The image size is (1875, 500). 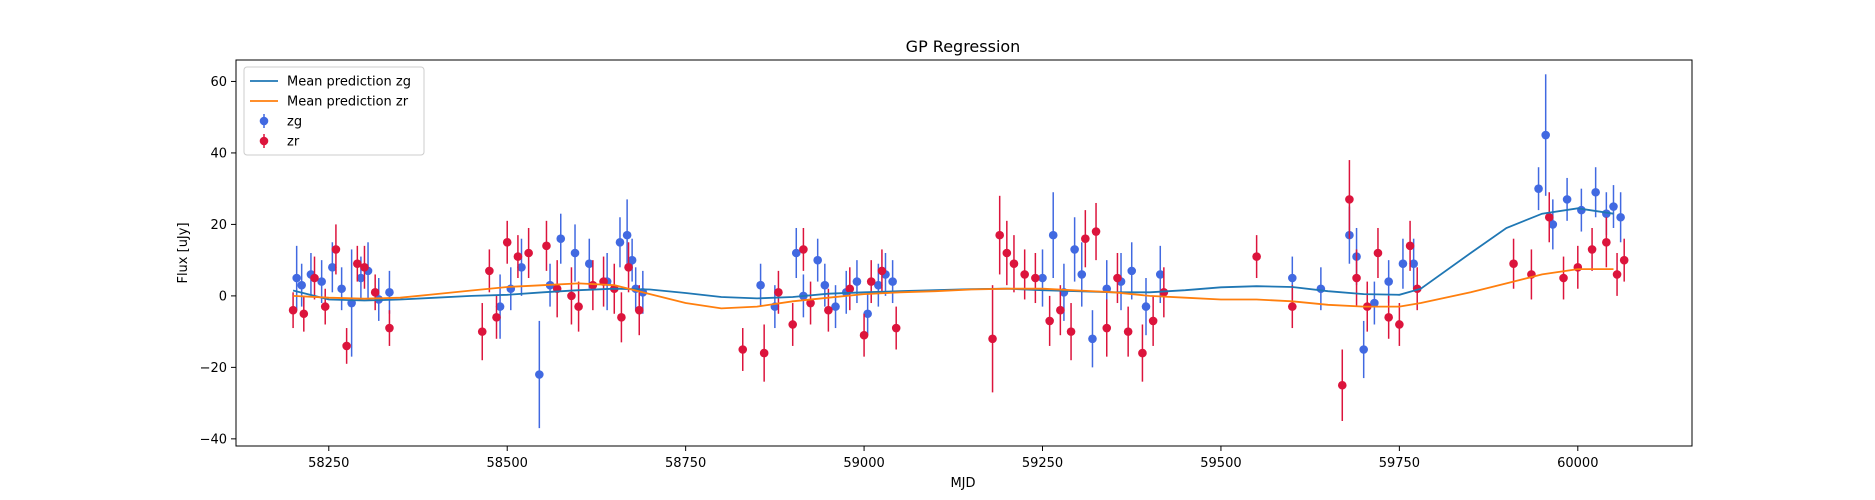 What do you see at coordinates (293, 142) in the screenshot?
I see `legend-label: zr` at bounding box center [293, 142].